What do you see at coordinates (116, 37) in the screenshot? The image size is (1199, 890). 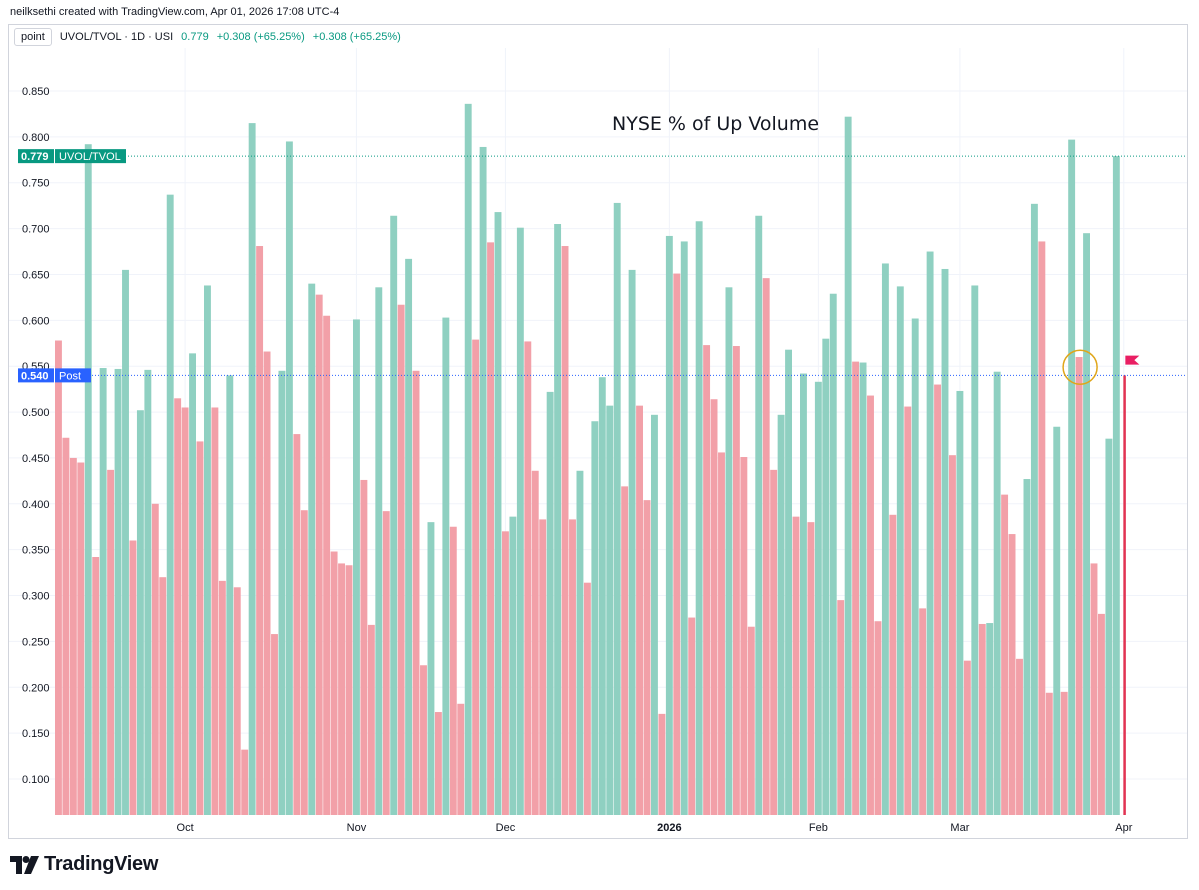 I see `symbol-label: UVOL/TVOL · 1D · USI` at bounding box center [116, 37].